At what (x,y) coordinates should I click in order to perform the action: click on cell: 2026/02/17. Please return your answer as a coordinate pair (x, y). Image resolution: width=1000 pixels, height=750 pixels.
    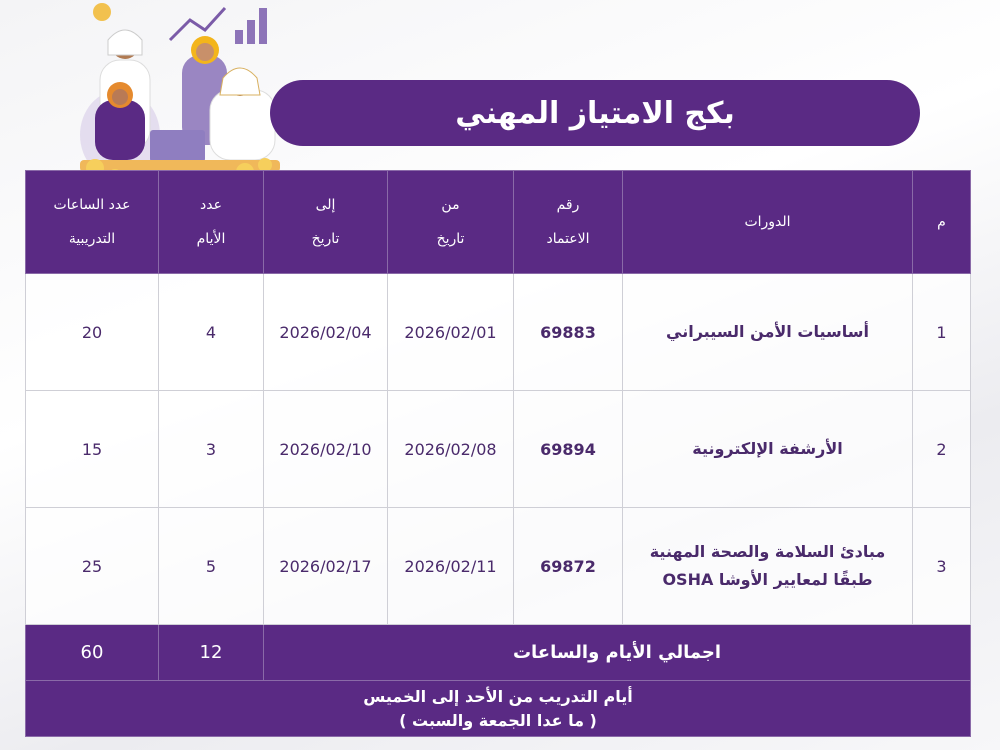
    Looking at the image, I should click on (325, 566).